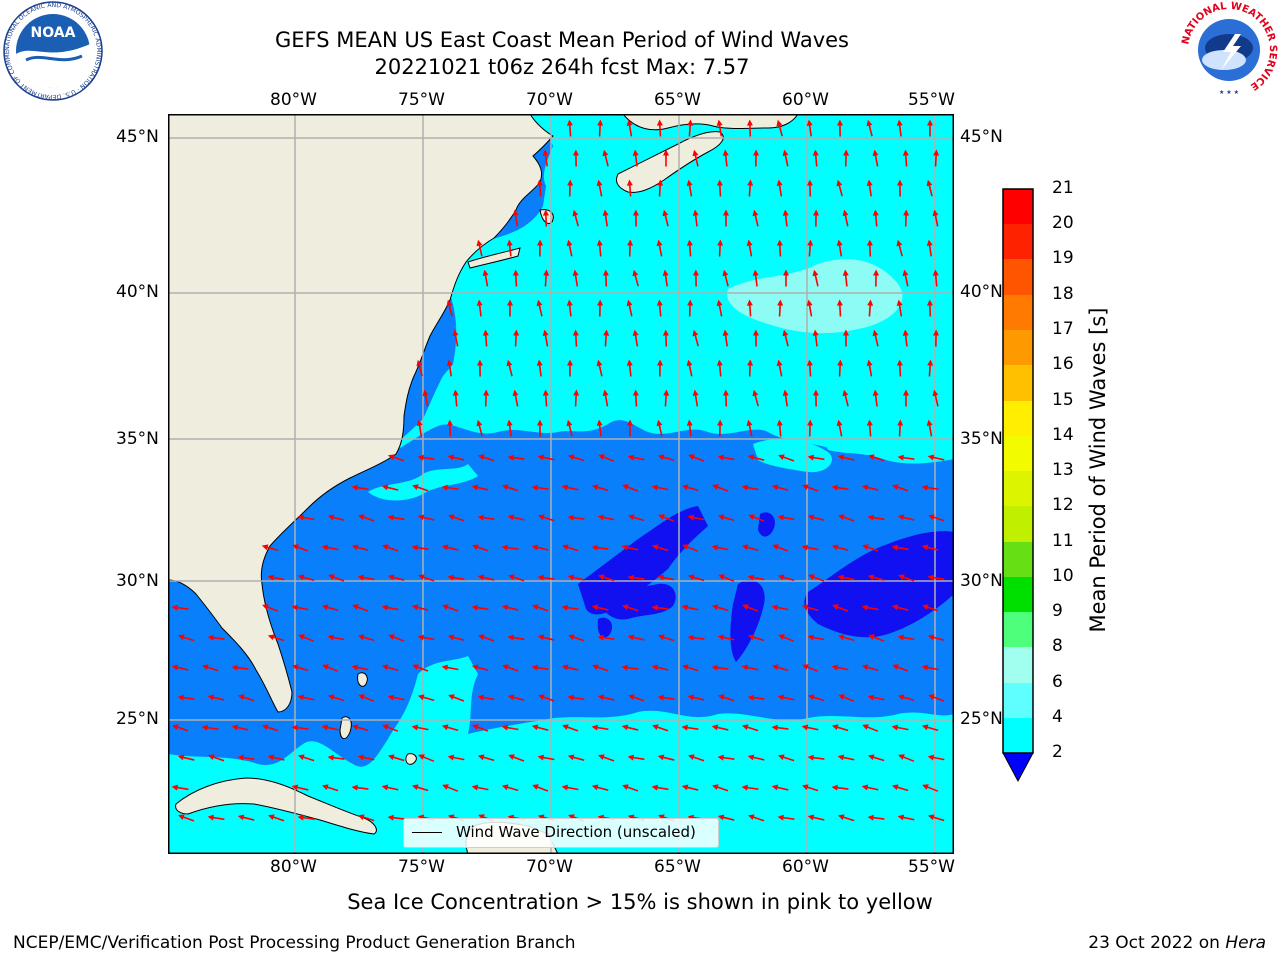 This screenshot has width=1280, height=960. Describe the element at coordinates (677, 867) in the screenshot. I see `lon-label-bottom: 65°W` at that location.